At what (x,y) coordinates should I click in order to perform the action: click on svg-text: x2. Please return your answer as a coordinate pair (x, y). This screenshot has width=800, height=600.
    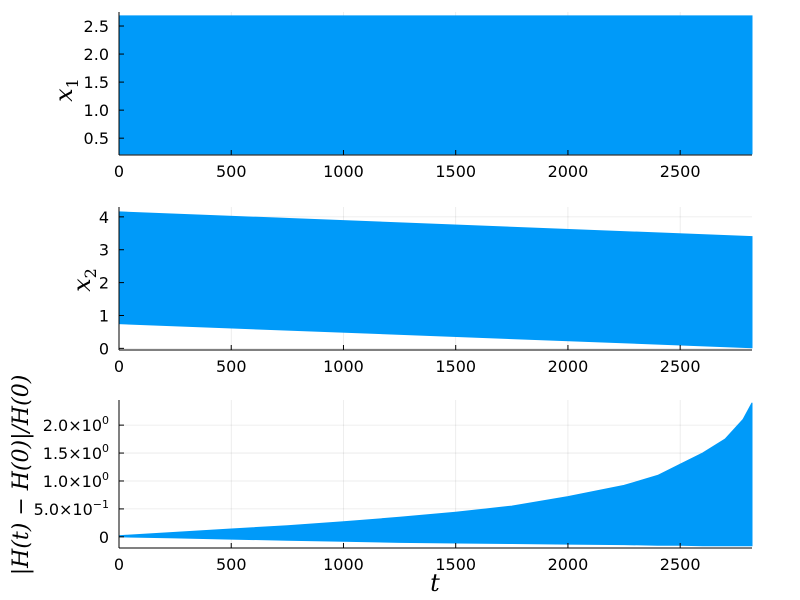
    Looking at the image, I should click on (84, 280).